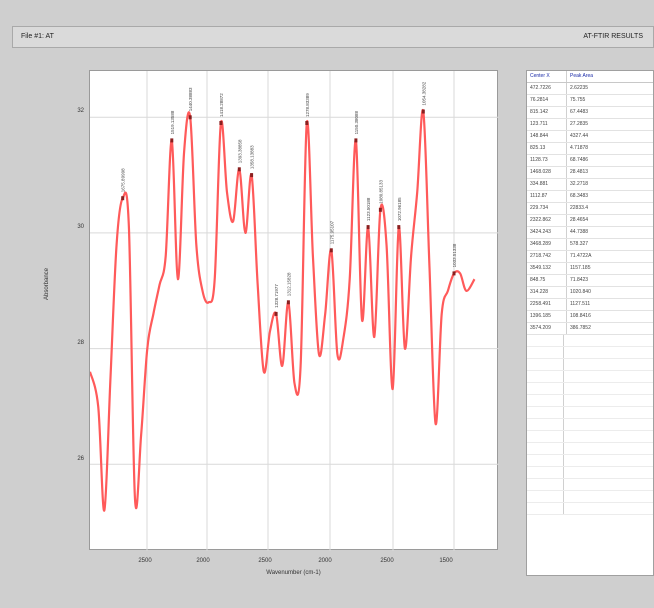 The width and height of the screenshot is (654, 608). I want to click on column-header-center-x: Center X, so click(547, 76).